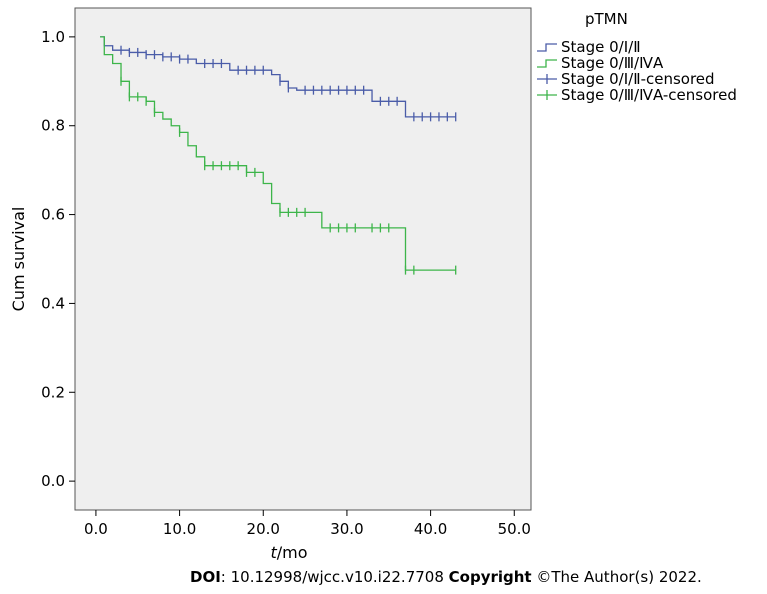 This screenshot has height=594, width=767. I want to click on x-tick-label: 20.0, so click(263, 529).